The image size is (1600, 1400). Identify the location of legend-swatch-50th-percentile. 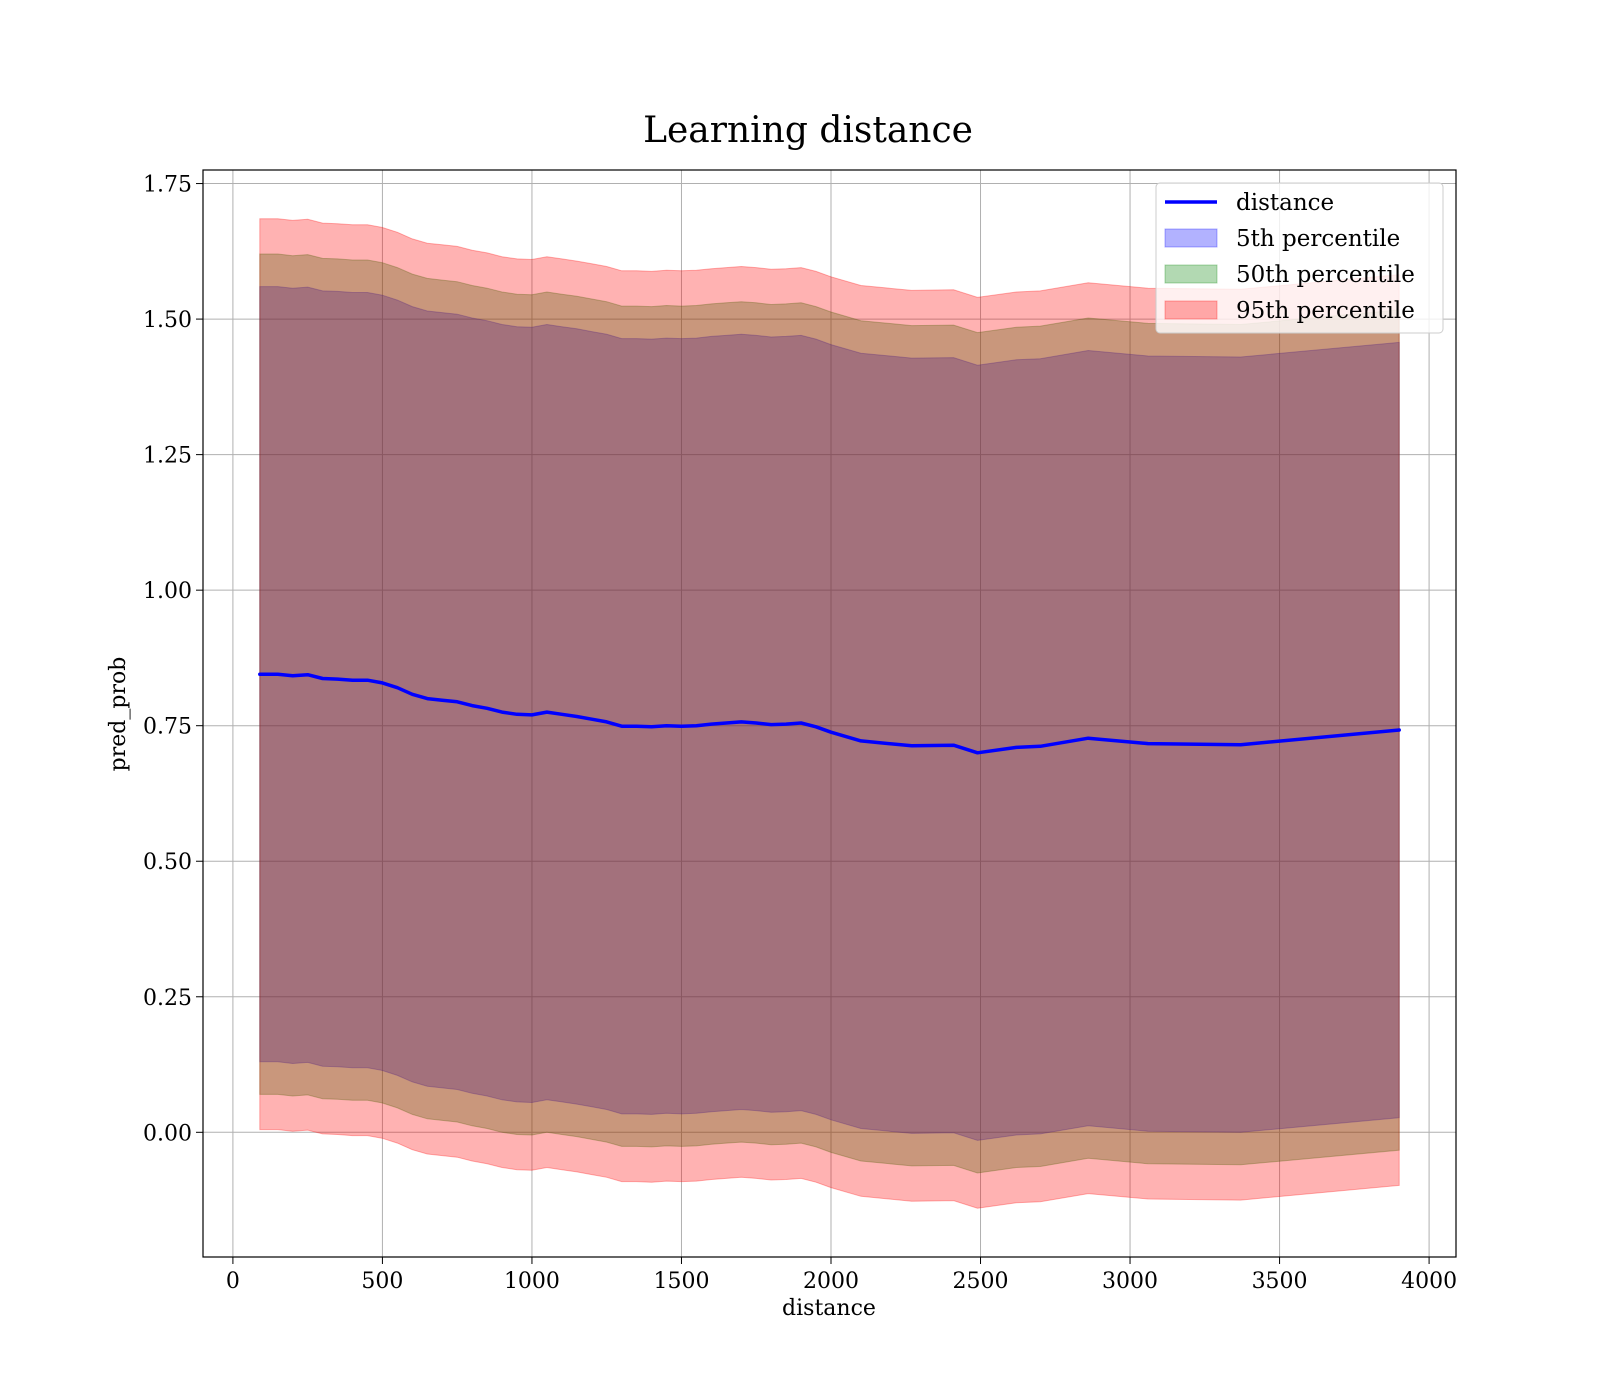
(1191, 274).